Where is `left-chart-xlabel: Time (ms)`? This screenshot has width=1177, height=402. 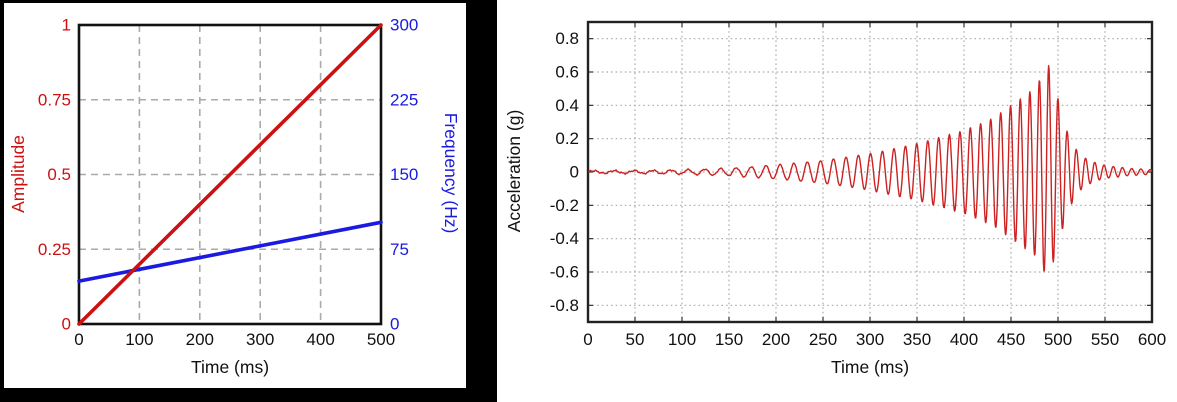
left-chart-xlabel: Time (ms) is located at coordinates (230, 367).